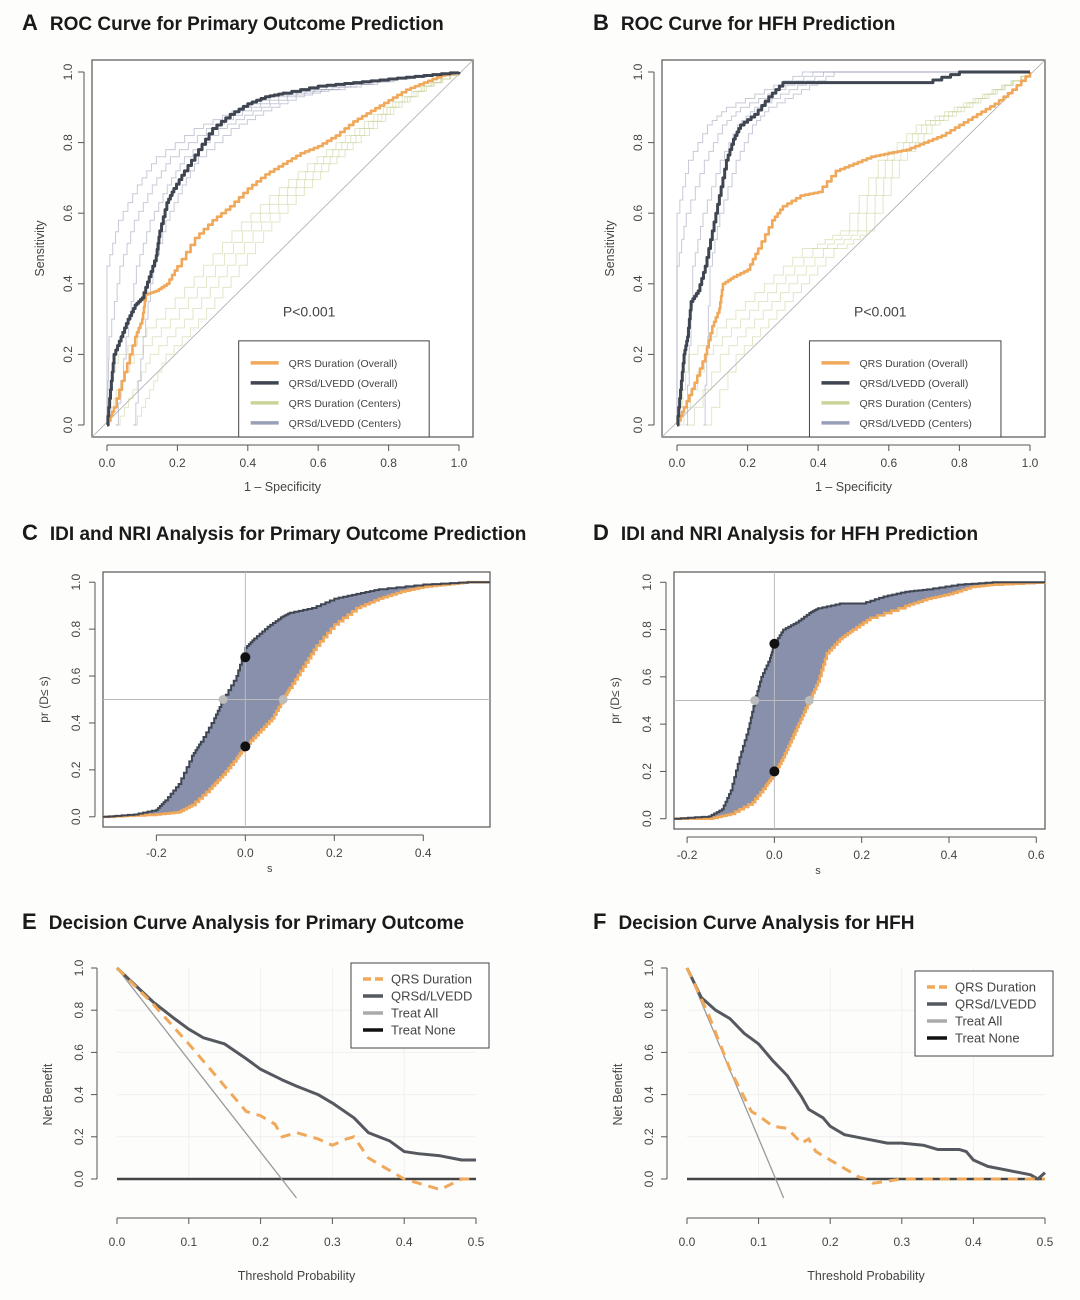 The image size is (1080, 1300). I want to click on panel-title-text: IDI and NRI Analysis for HFH Prediction, so click(799, 534).